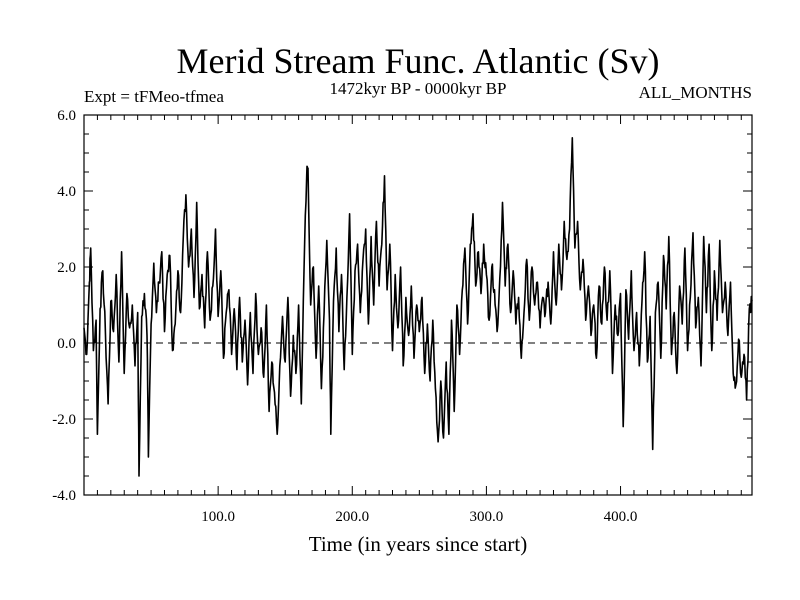 This screenshot has height=600, width=800. What do you see at coordinates (66, 116) in the screenshot?
I see `y-tick-label: 6.0` at bounding box center [66, 116].